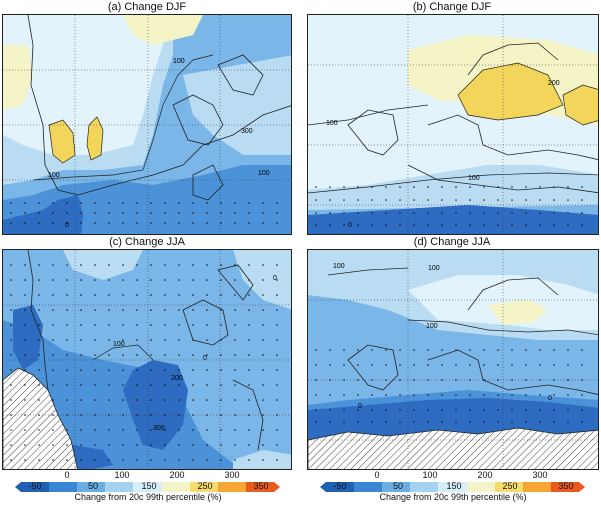 The width and height of the screenshot is (601, 505). Describe the element at coordinates (148, 497) in the screenshot. I see `colorbar-label: Change from 20c 99th percentile (%)` at that location.